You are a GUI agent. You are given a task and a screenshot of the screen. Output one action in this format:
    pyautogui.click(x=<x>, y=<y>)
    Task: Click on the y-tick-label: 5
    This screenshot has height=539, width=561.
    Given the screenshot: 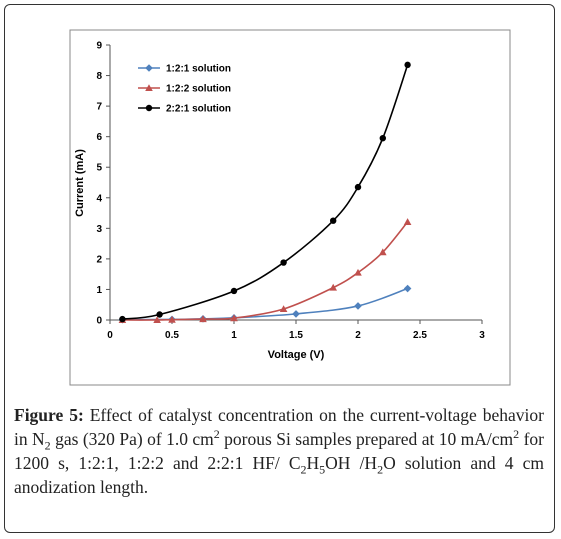 What is the action you would take?
    pyautogui.click(x=99, y=168)
    